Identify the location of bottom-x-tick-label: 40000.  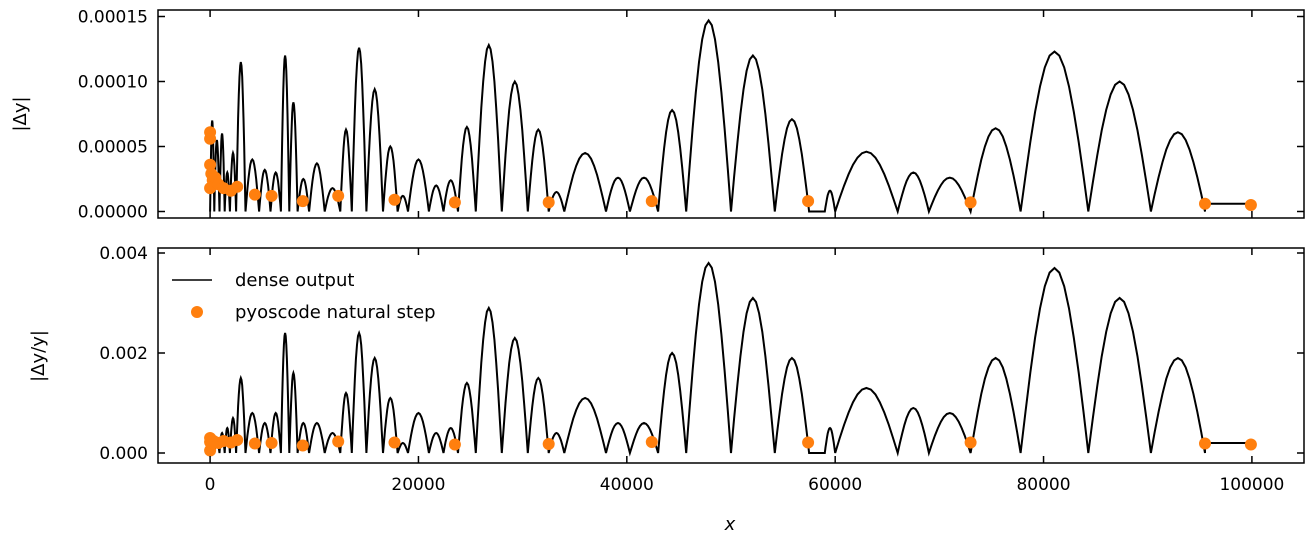
(627, 485).